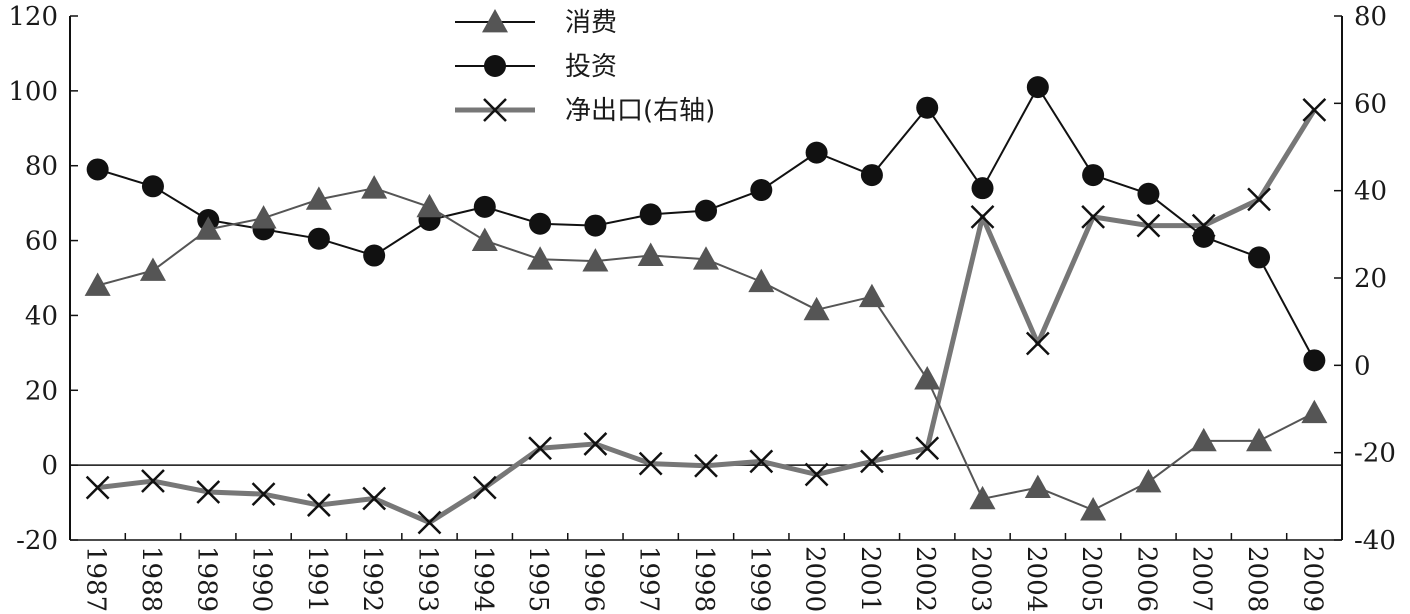 The width and height of the screenshot is (1410, 614). I want to click on left-y-tick-label: -20, so click(37, 541).